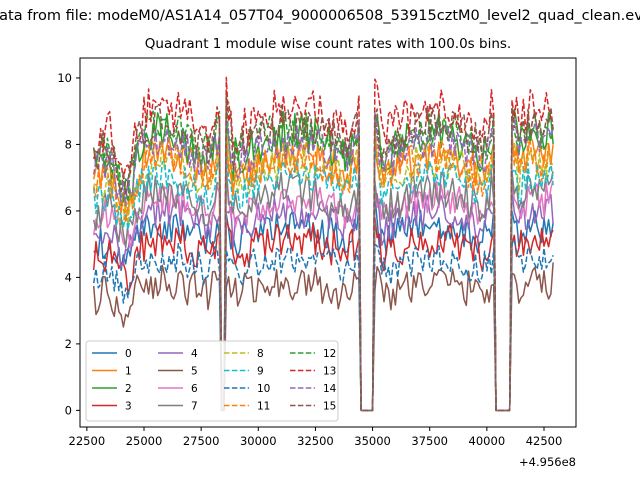 This screenshot has width=640, height=480. What do you see at coordinates (263, 407) in the screenshot?
I see `legend-label-11: 11` at bounding box center [263, 407].